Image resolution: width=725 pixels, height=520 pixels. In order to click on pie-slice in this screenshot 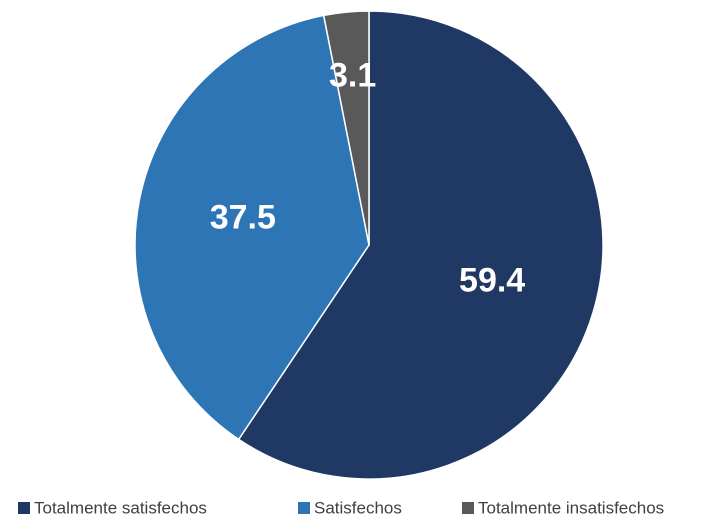, I will do `click(346, 128)`.